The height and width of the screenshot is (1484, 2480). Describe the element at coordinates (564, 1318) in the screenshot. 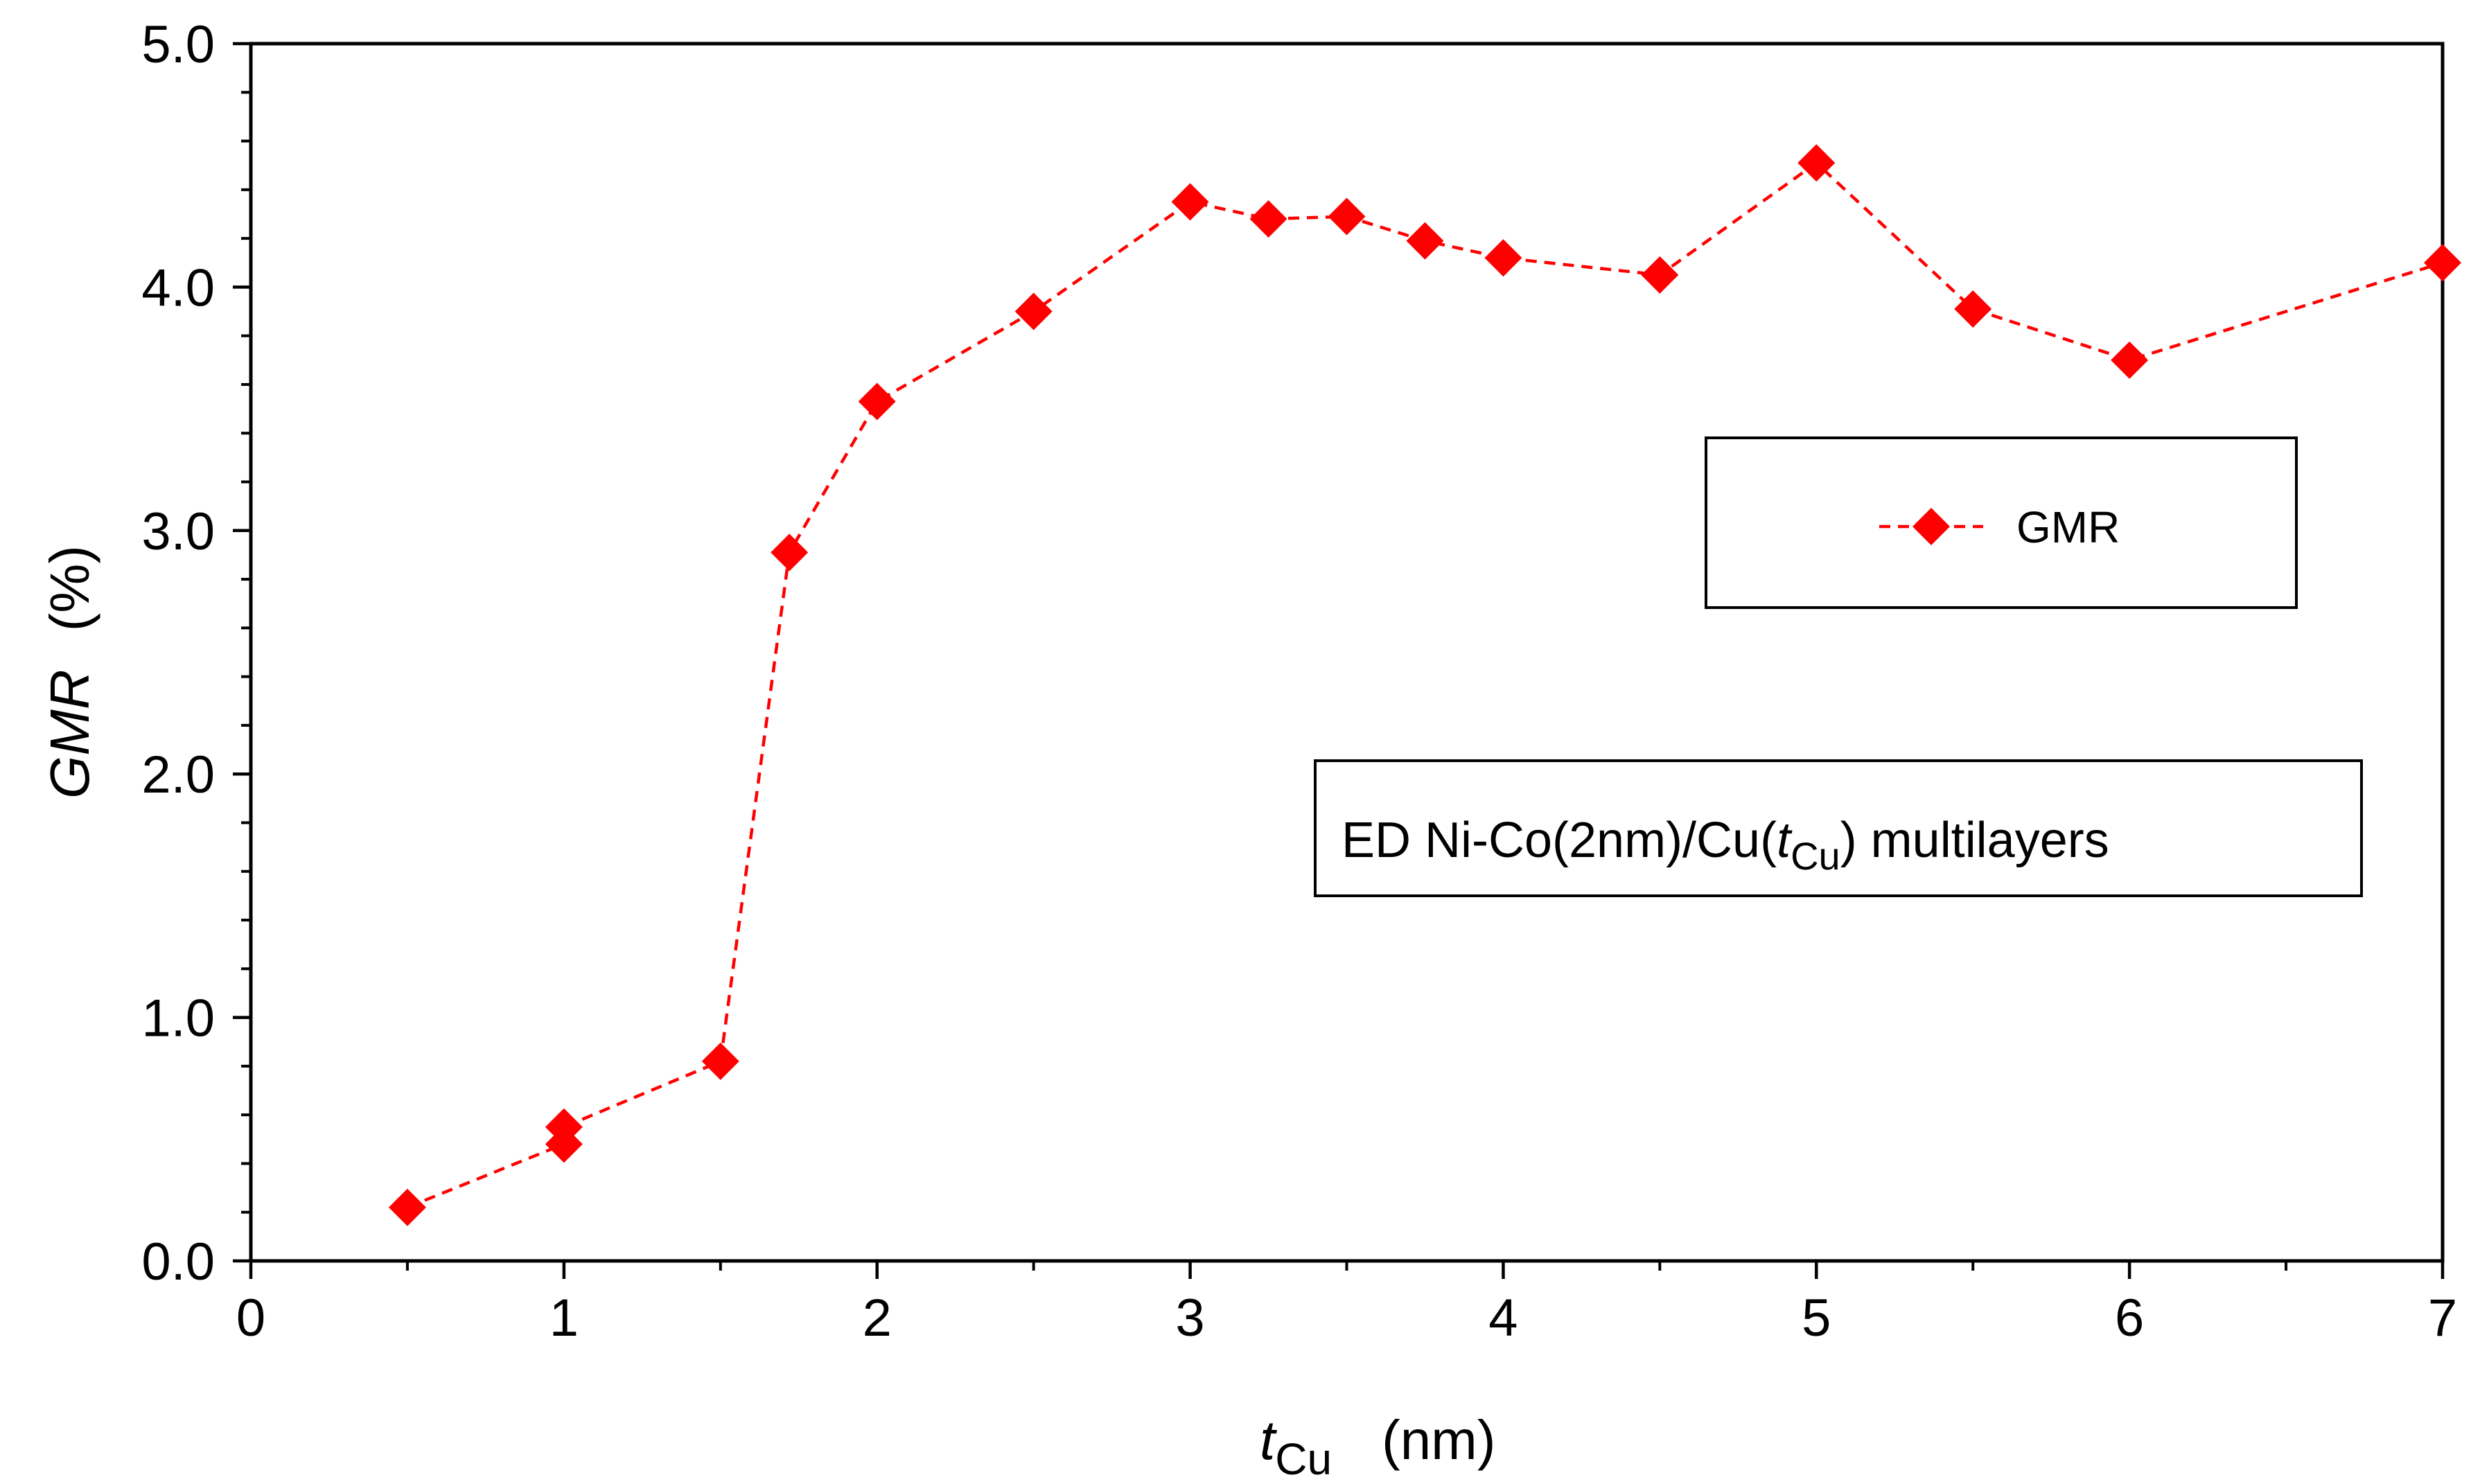

I see `x-tick-label: 1` at that location.